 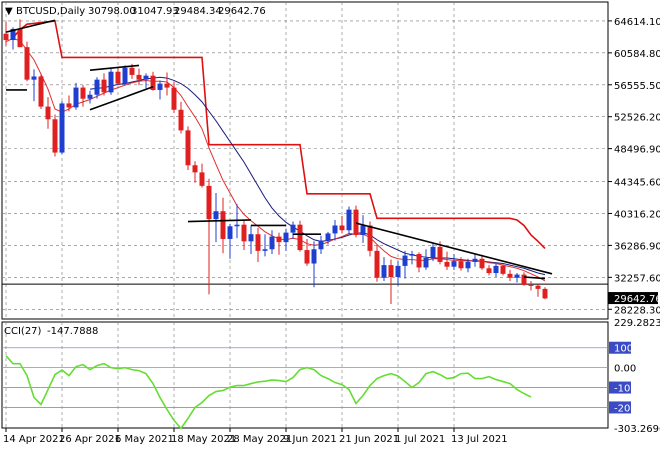 What do you see at coordinates (310, 439) in the screenshot?
I see `date-label: 9 Jun 2021` at bounding box center [310, 439].